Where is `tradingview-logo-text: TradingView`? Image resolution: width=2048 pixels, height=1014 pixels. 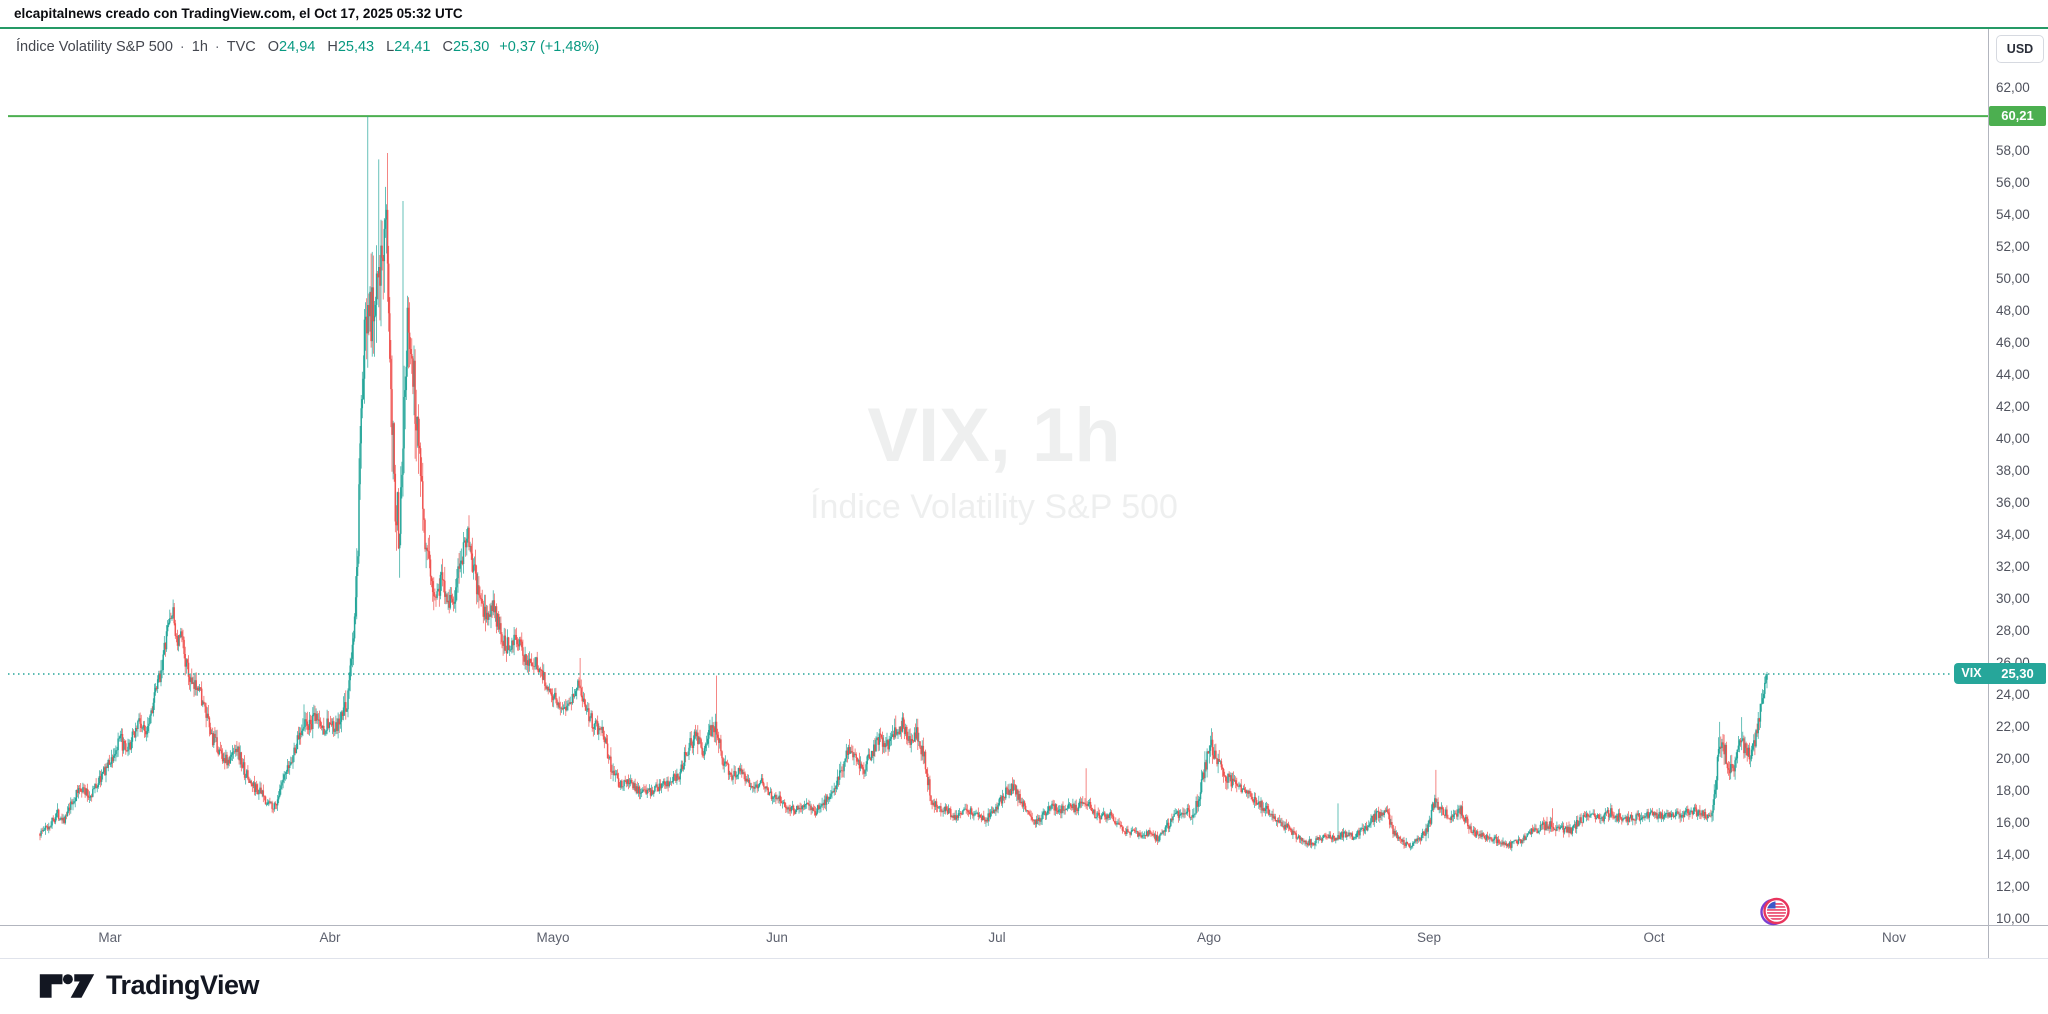
tradingview-logo-text: TradingView is located at coordinates (183, 985).